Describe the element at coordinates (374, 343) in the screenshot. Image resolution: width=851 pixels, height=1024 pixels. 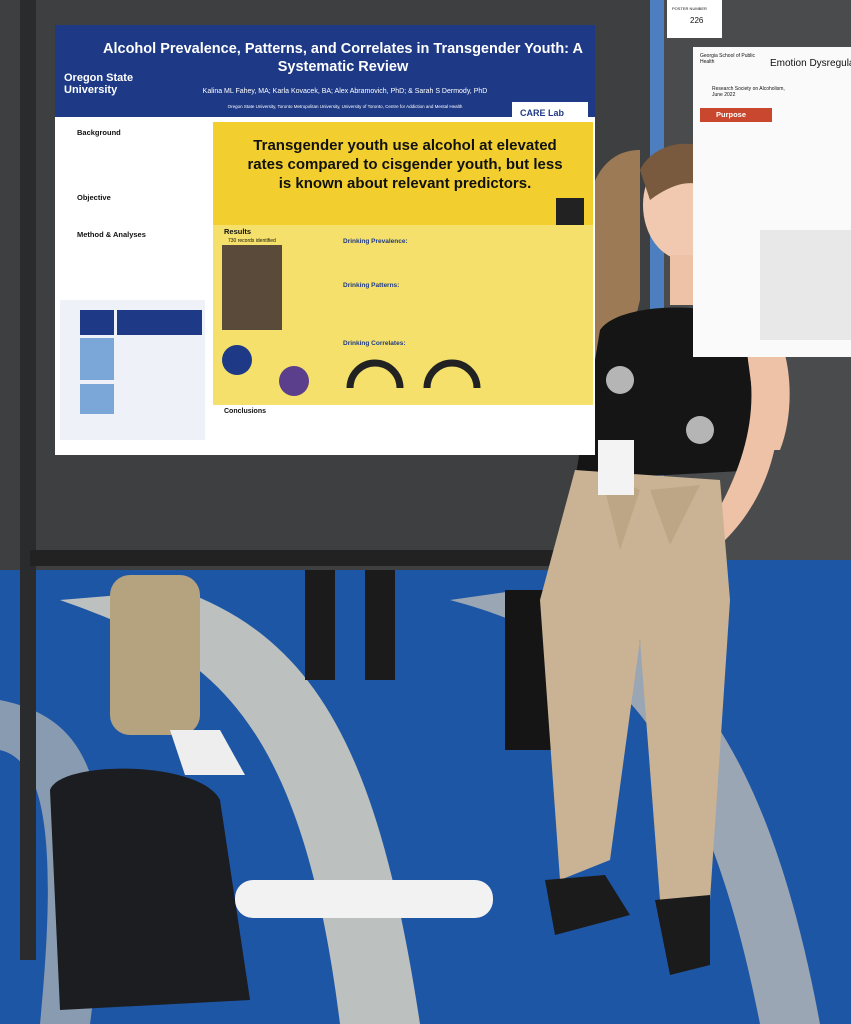
I see `section-heading: Drinking Correlates:` at that location.